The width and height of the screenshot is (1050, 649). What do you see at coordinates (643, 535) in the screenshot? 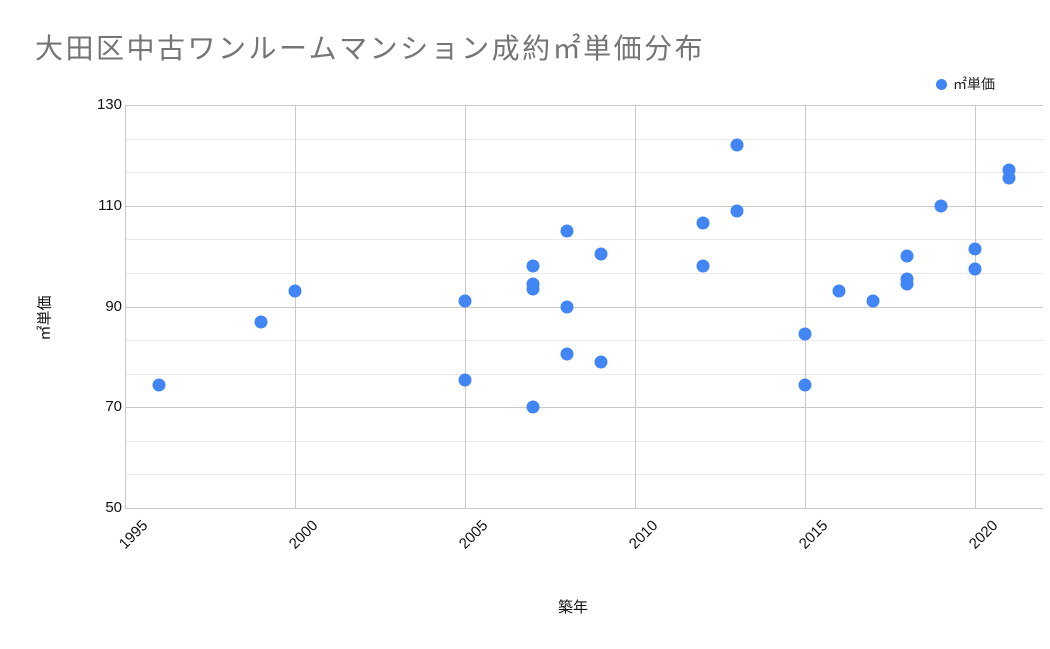
I see `x-tick-label: 2010` at bounding box center [643, 535].